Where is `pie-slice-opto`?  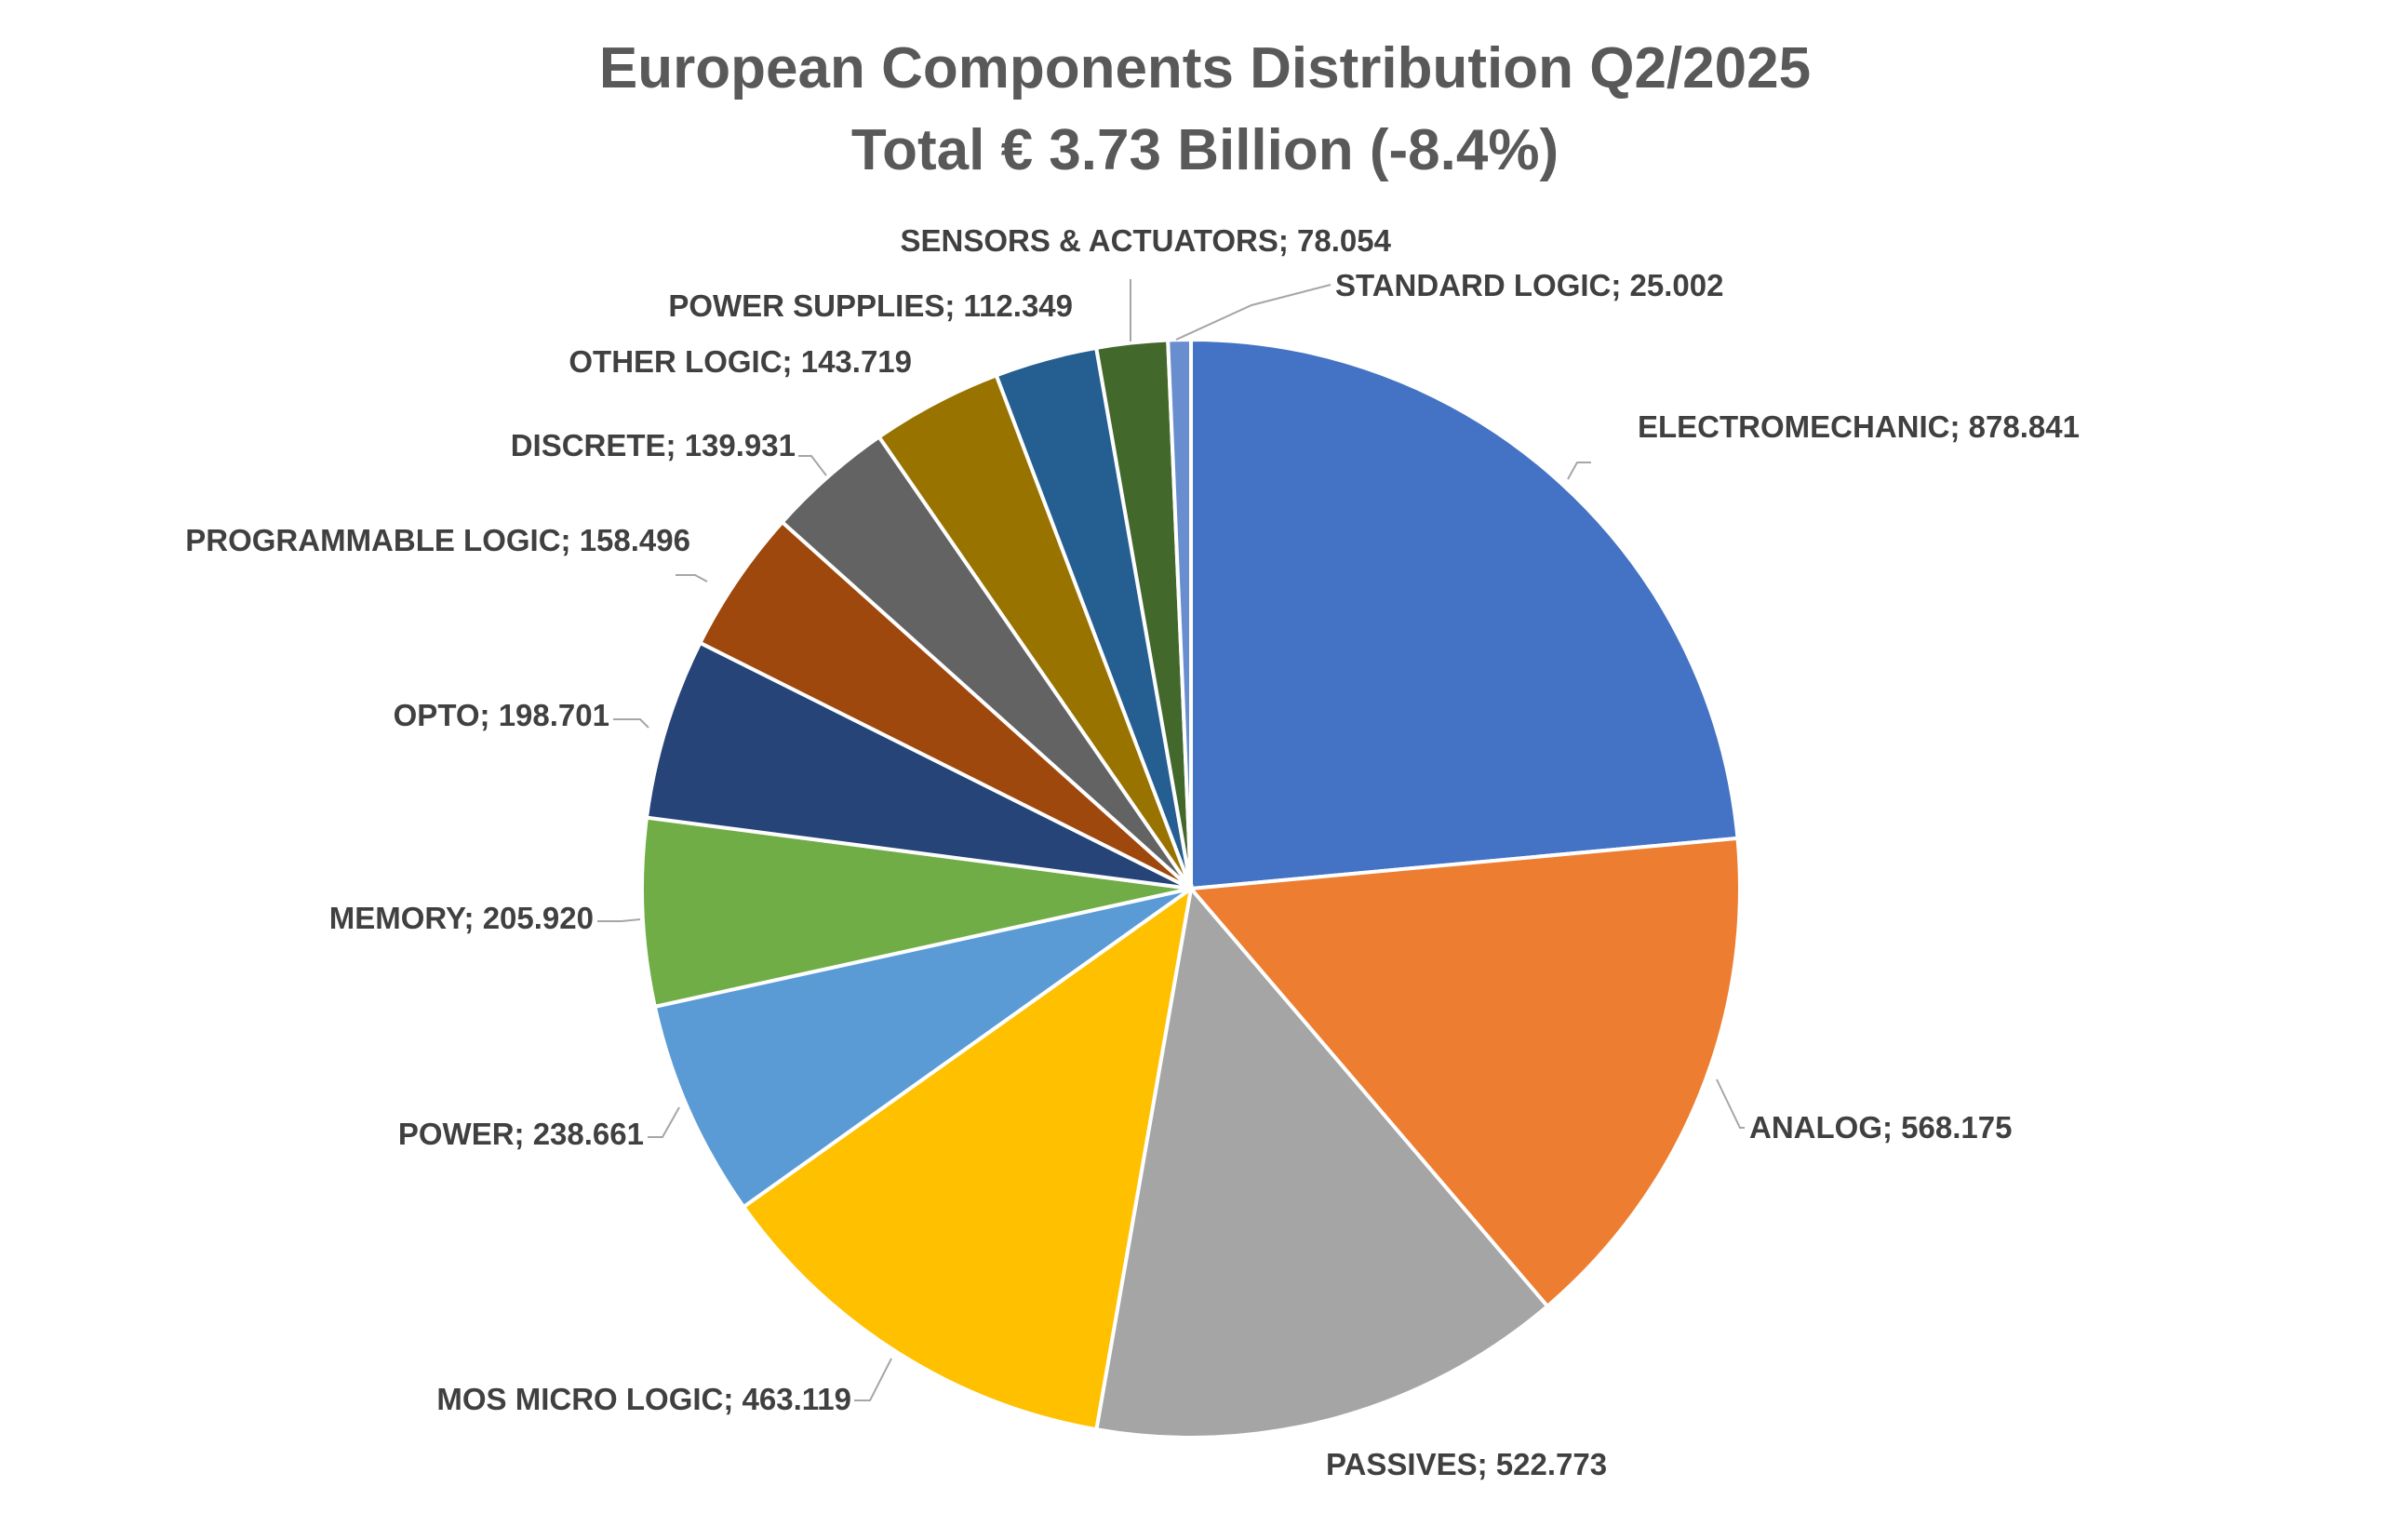
pie-slice-opto is located at coordinates (918, 765).